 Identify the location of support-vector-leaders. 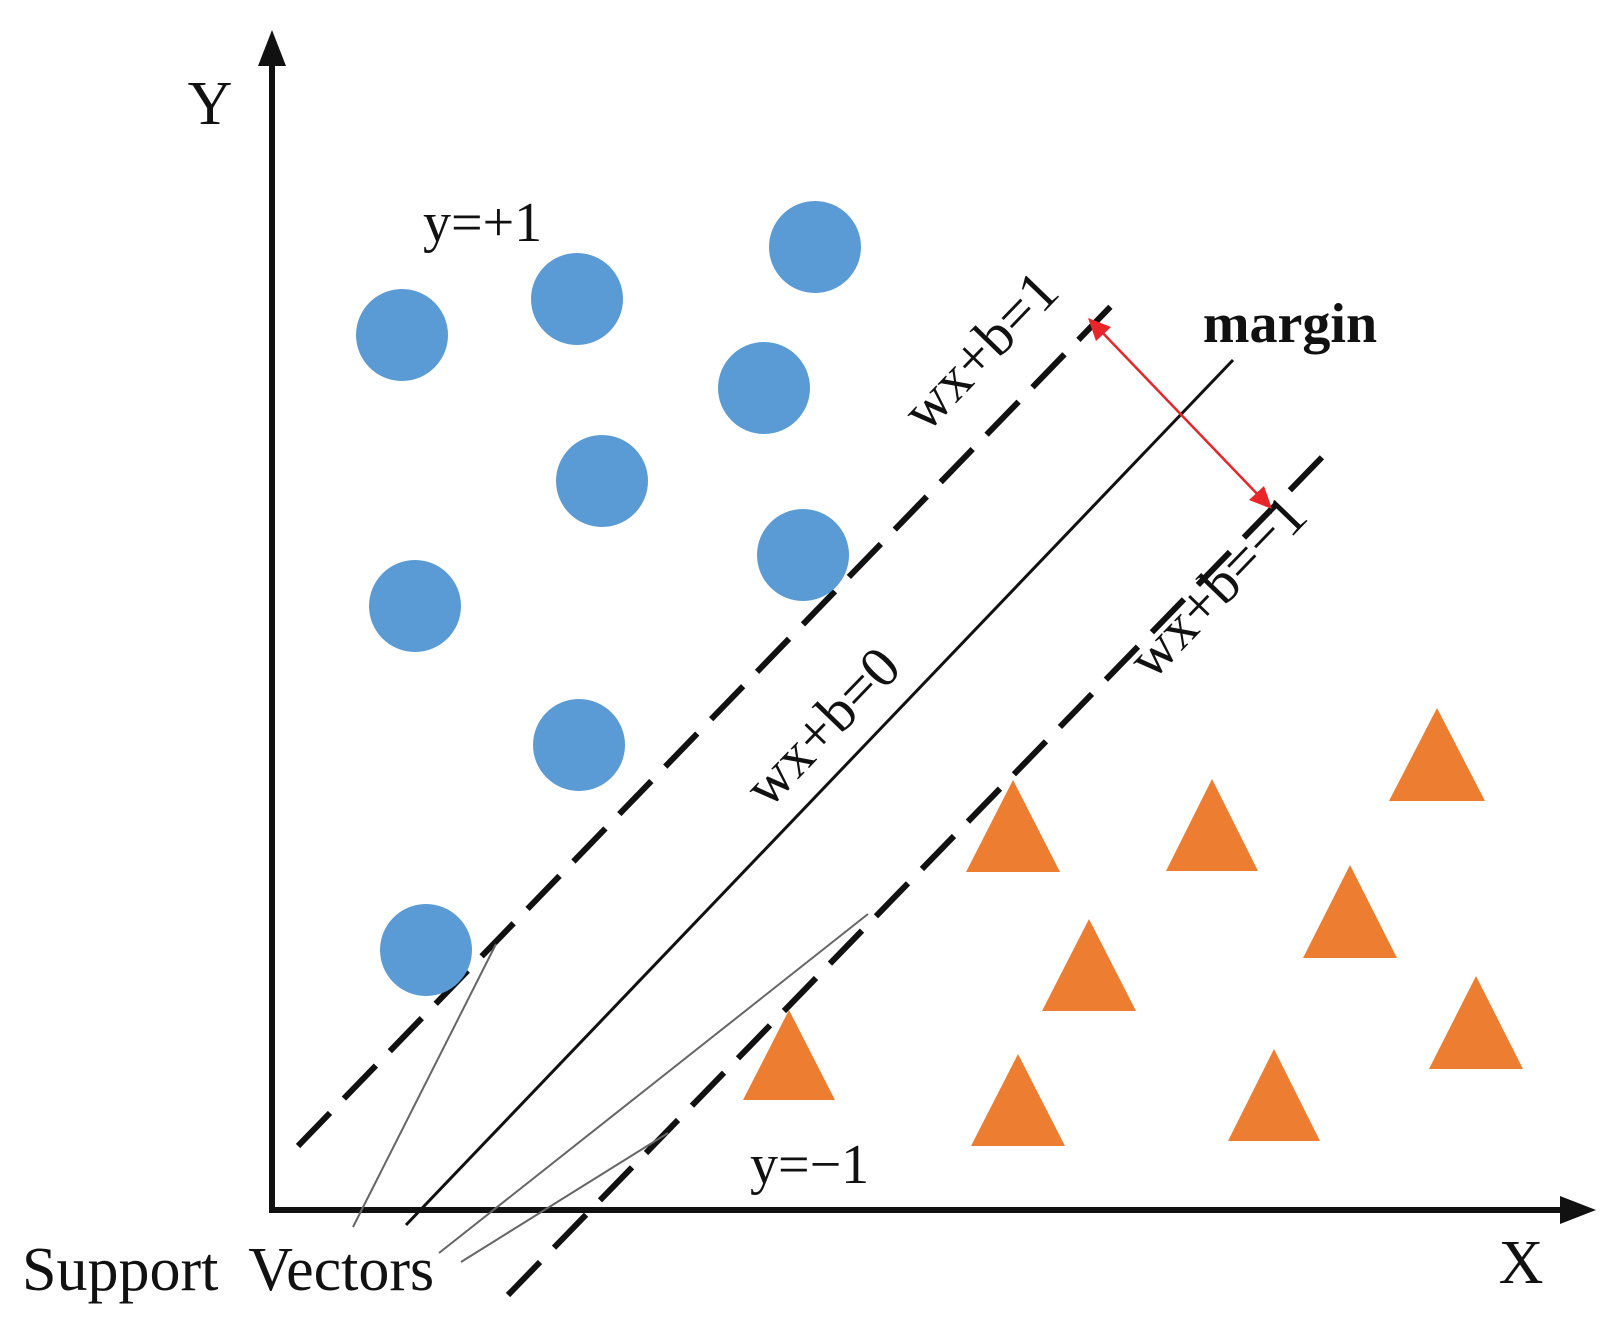
(610, 1088).